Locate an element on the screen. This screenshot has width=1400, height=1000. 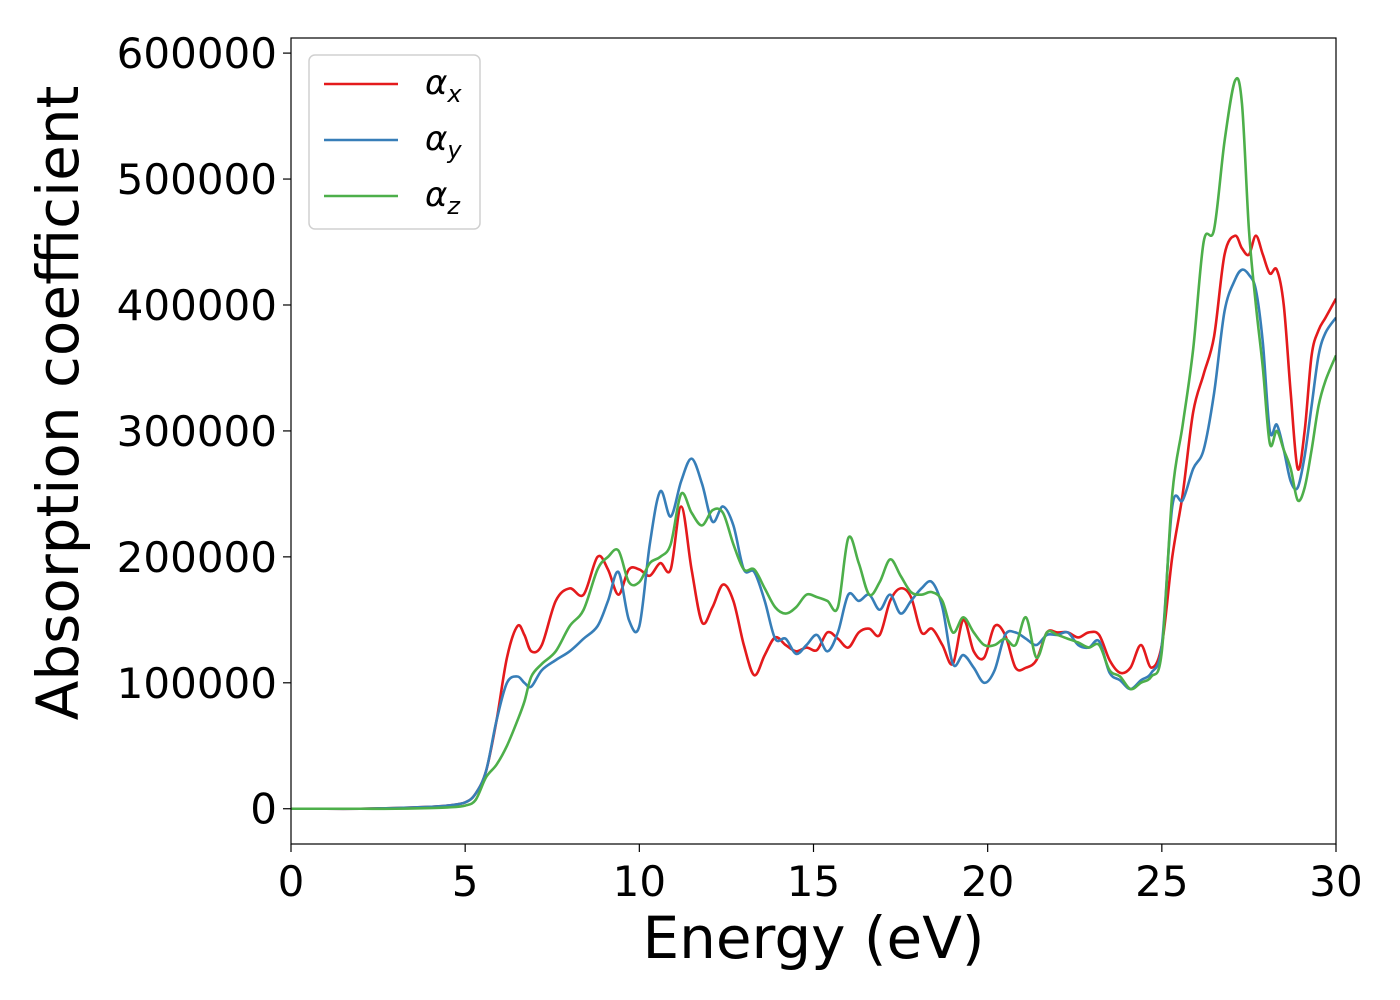
x-tick-label: 0 is located at coordinates (291, 881).